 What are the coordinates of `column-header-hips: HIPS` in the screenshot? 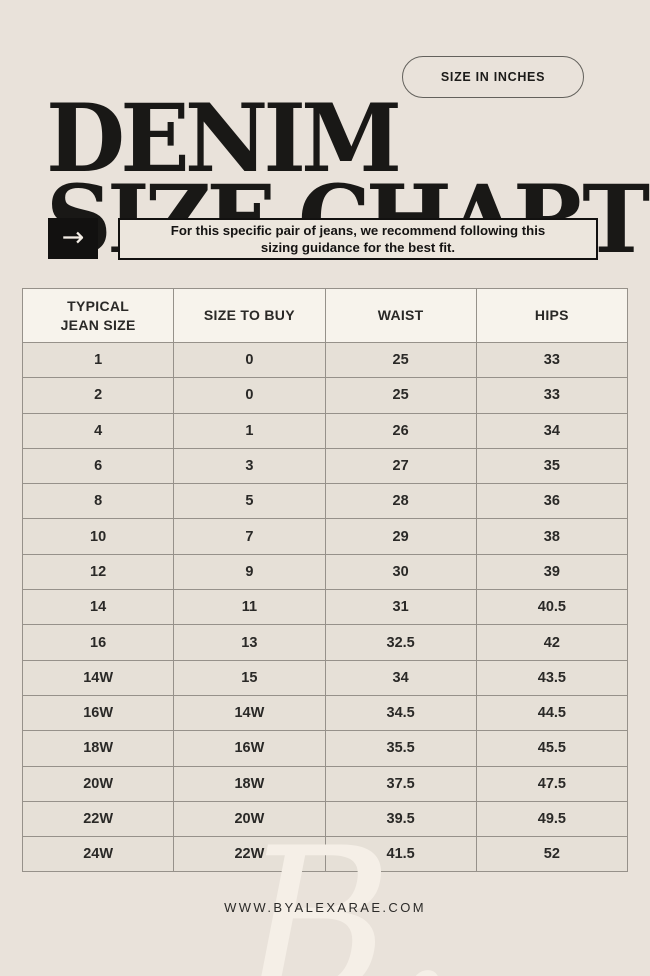 It's located at (552, 315).